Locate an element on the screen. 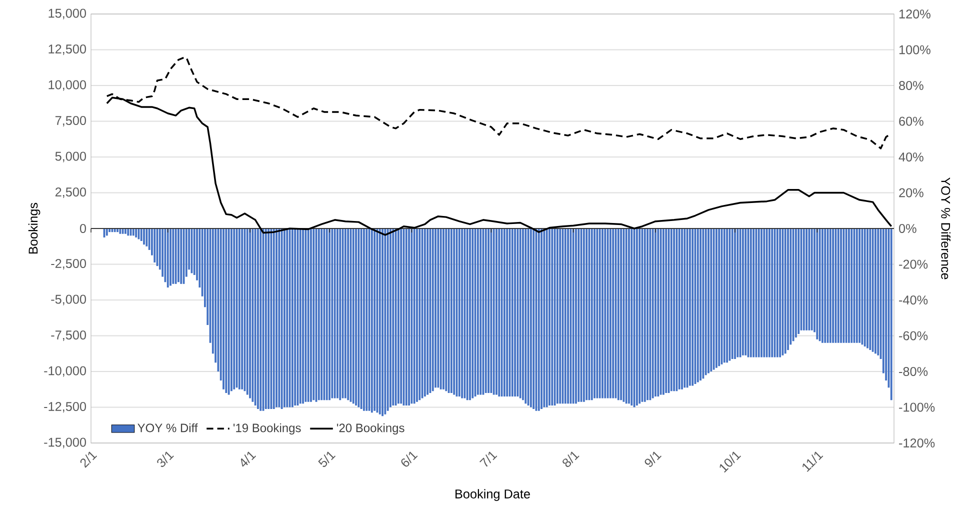 The image size is (972, 519). y-tick-label: -15,000 is located at coordinates (65, 443).